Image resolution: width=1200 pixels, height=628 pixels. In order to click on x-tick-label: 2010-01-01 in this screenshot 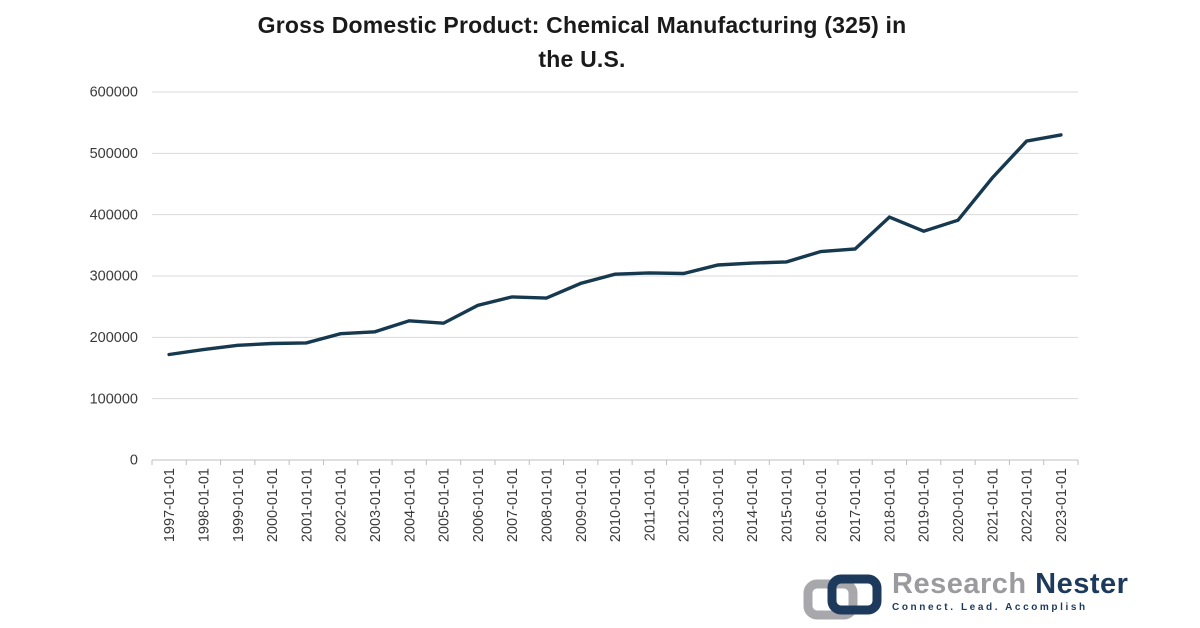, I will do `click(616, 505)`.